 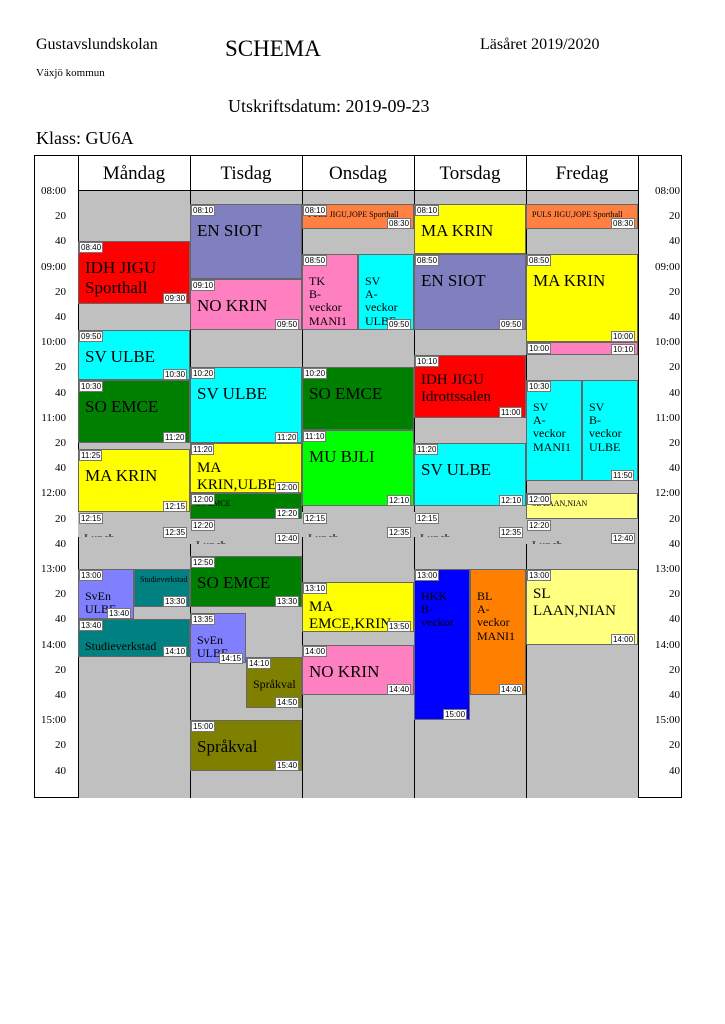 I want to click on time-tick: 10:00, so click(x=667, y=342).